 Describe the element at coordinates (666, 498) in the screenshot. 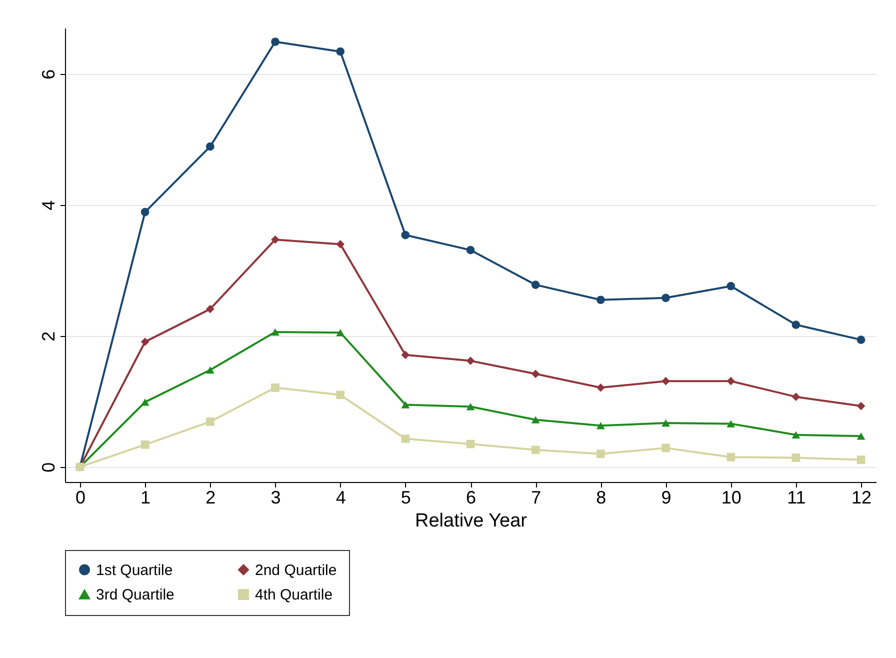

I see `x-tick-label: 9` at that location.